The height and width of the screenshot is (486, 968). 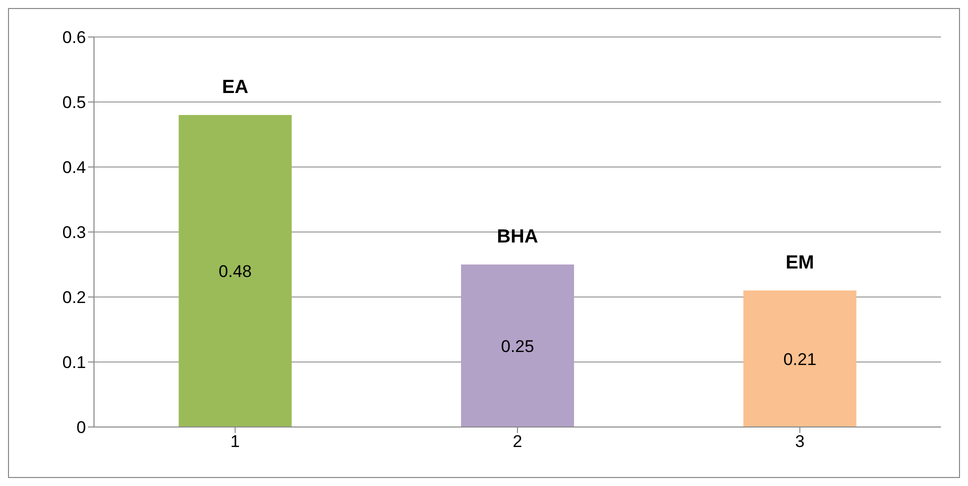 What do you see at coordinates (74, 362) in the screenshot?
I see `y-tick-label: 0.1` at bounding box center [74, 362].